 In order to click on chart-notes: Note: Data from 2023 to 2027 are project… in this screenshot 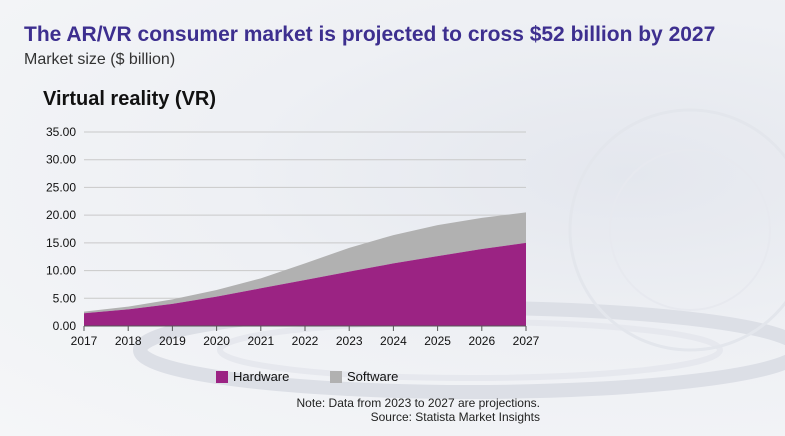, I will do `click(418, 410)`.